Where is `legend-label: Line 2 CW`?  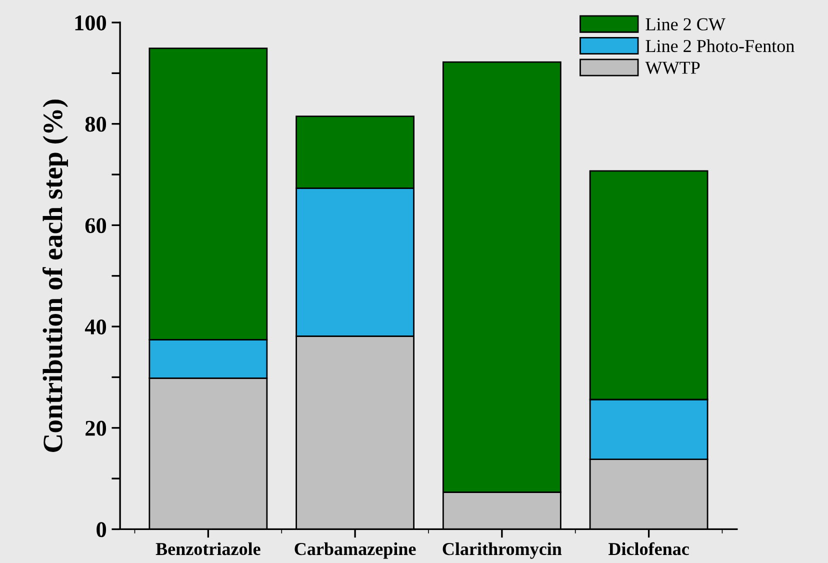
legend-label: Line 2 CW is located at coordinates (686, 24).